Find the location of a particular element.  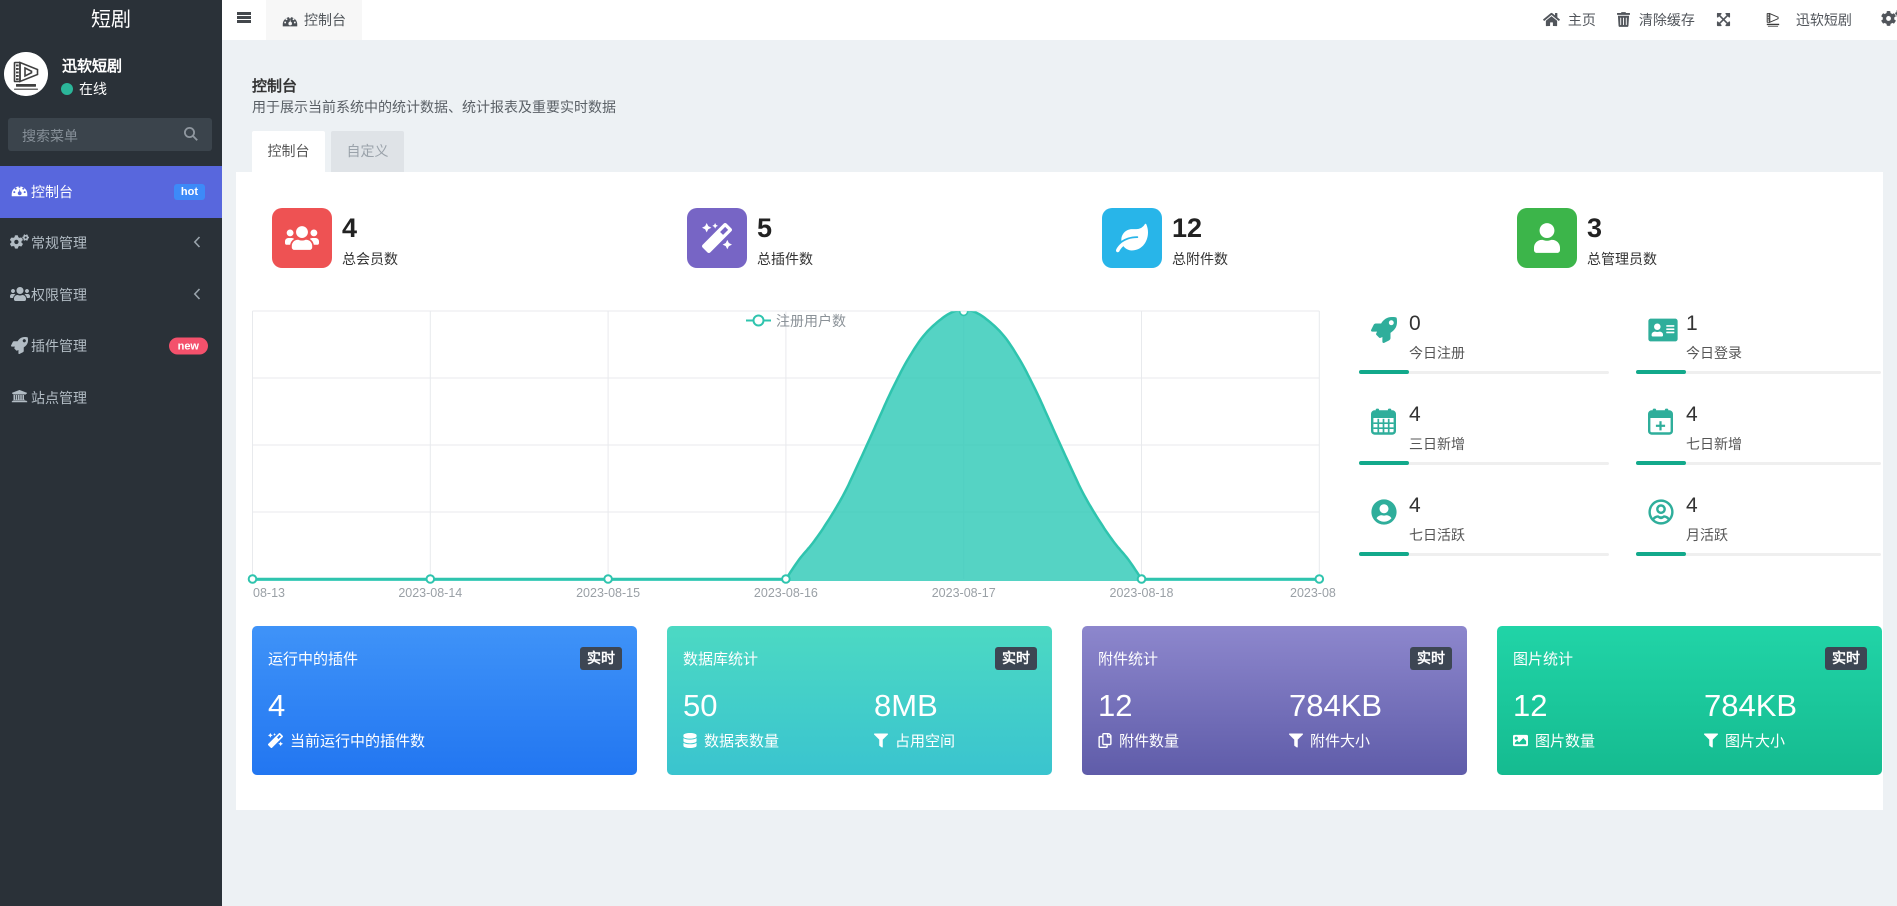

svg-text: 2023-08-18 is located at coordinates (1142, 593).